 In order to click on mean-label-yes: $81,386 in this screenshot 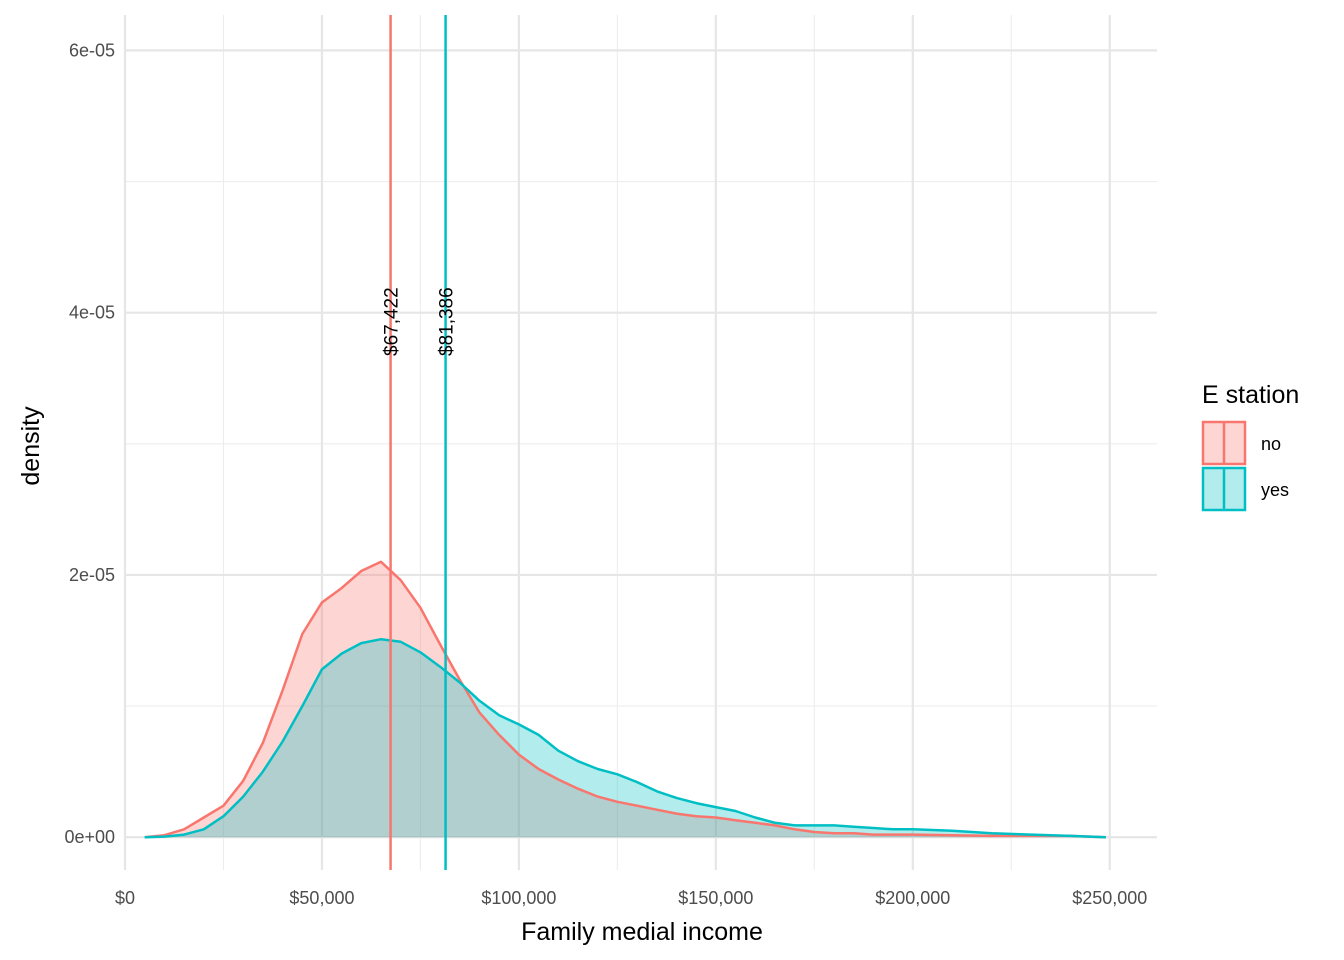, I will do `click(447, 321)`.